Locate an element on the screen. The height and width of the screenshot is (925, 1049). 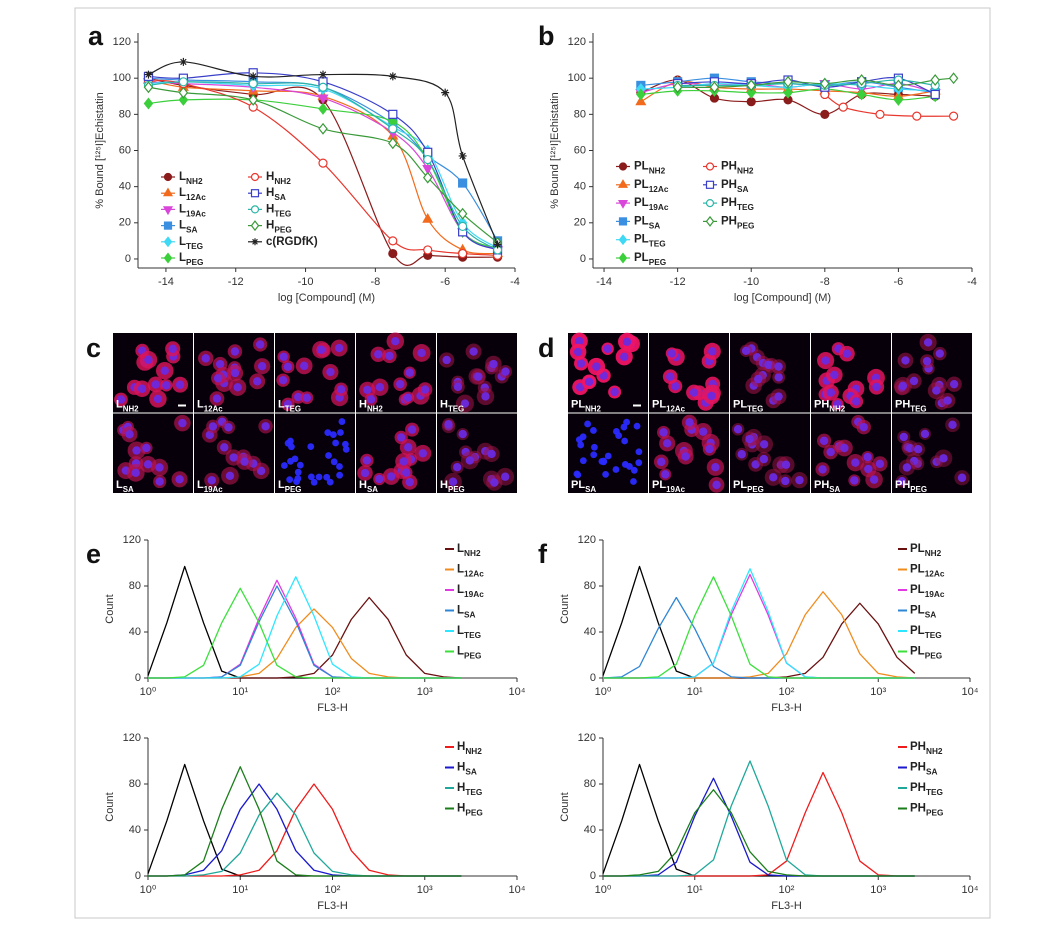
legend-label: HNH2 is located at coordinates (278, 178).